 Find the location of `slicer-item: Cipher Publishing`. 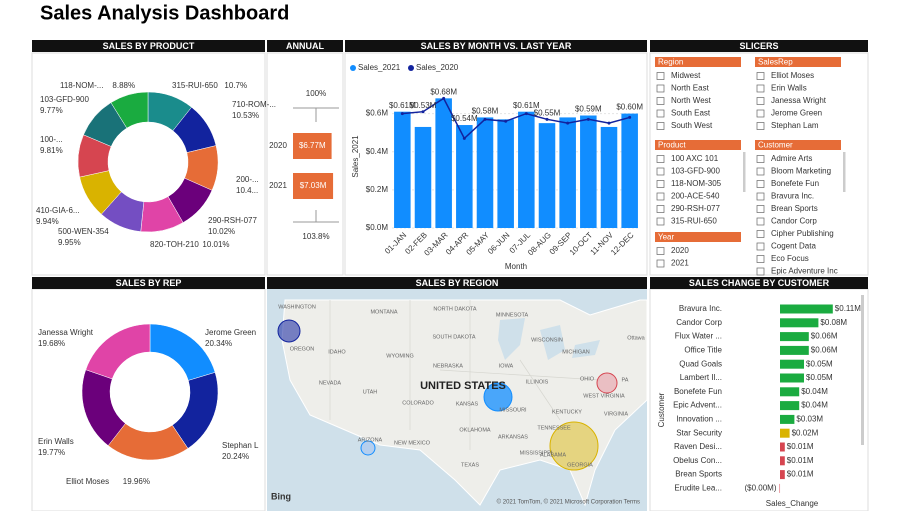

slicer-item: Cipher Publishing is located at coordinates (802, 233).